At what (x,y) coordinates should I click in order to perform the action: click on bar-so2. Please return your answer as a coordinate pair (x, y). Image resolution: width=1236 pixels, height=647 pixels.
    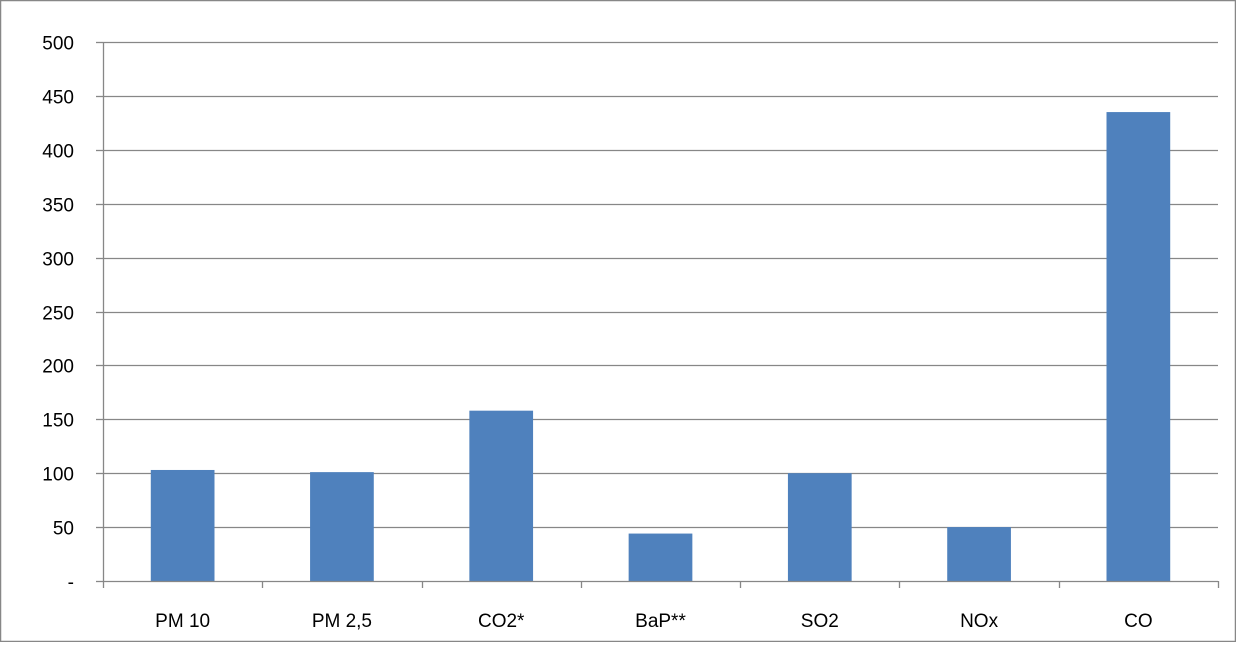
    Looking at the image, I should click on (819, 527).